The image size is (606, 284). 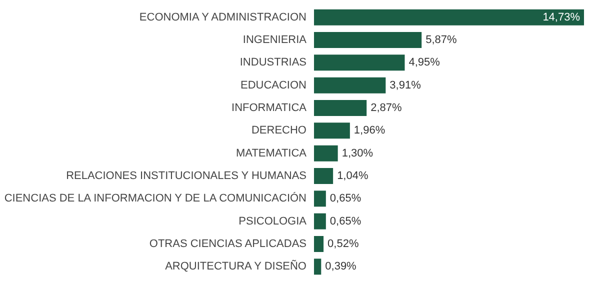 What do you see at coordinates (386, 108) in the screenshot?
I see `data-label: 2,87%` at bounding box center [386, 108].